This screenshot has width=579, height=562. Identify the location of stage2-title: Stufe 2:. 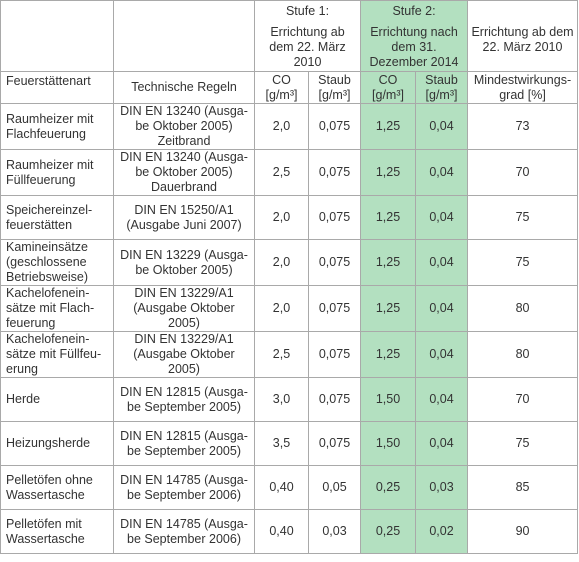
(414, 11).